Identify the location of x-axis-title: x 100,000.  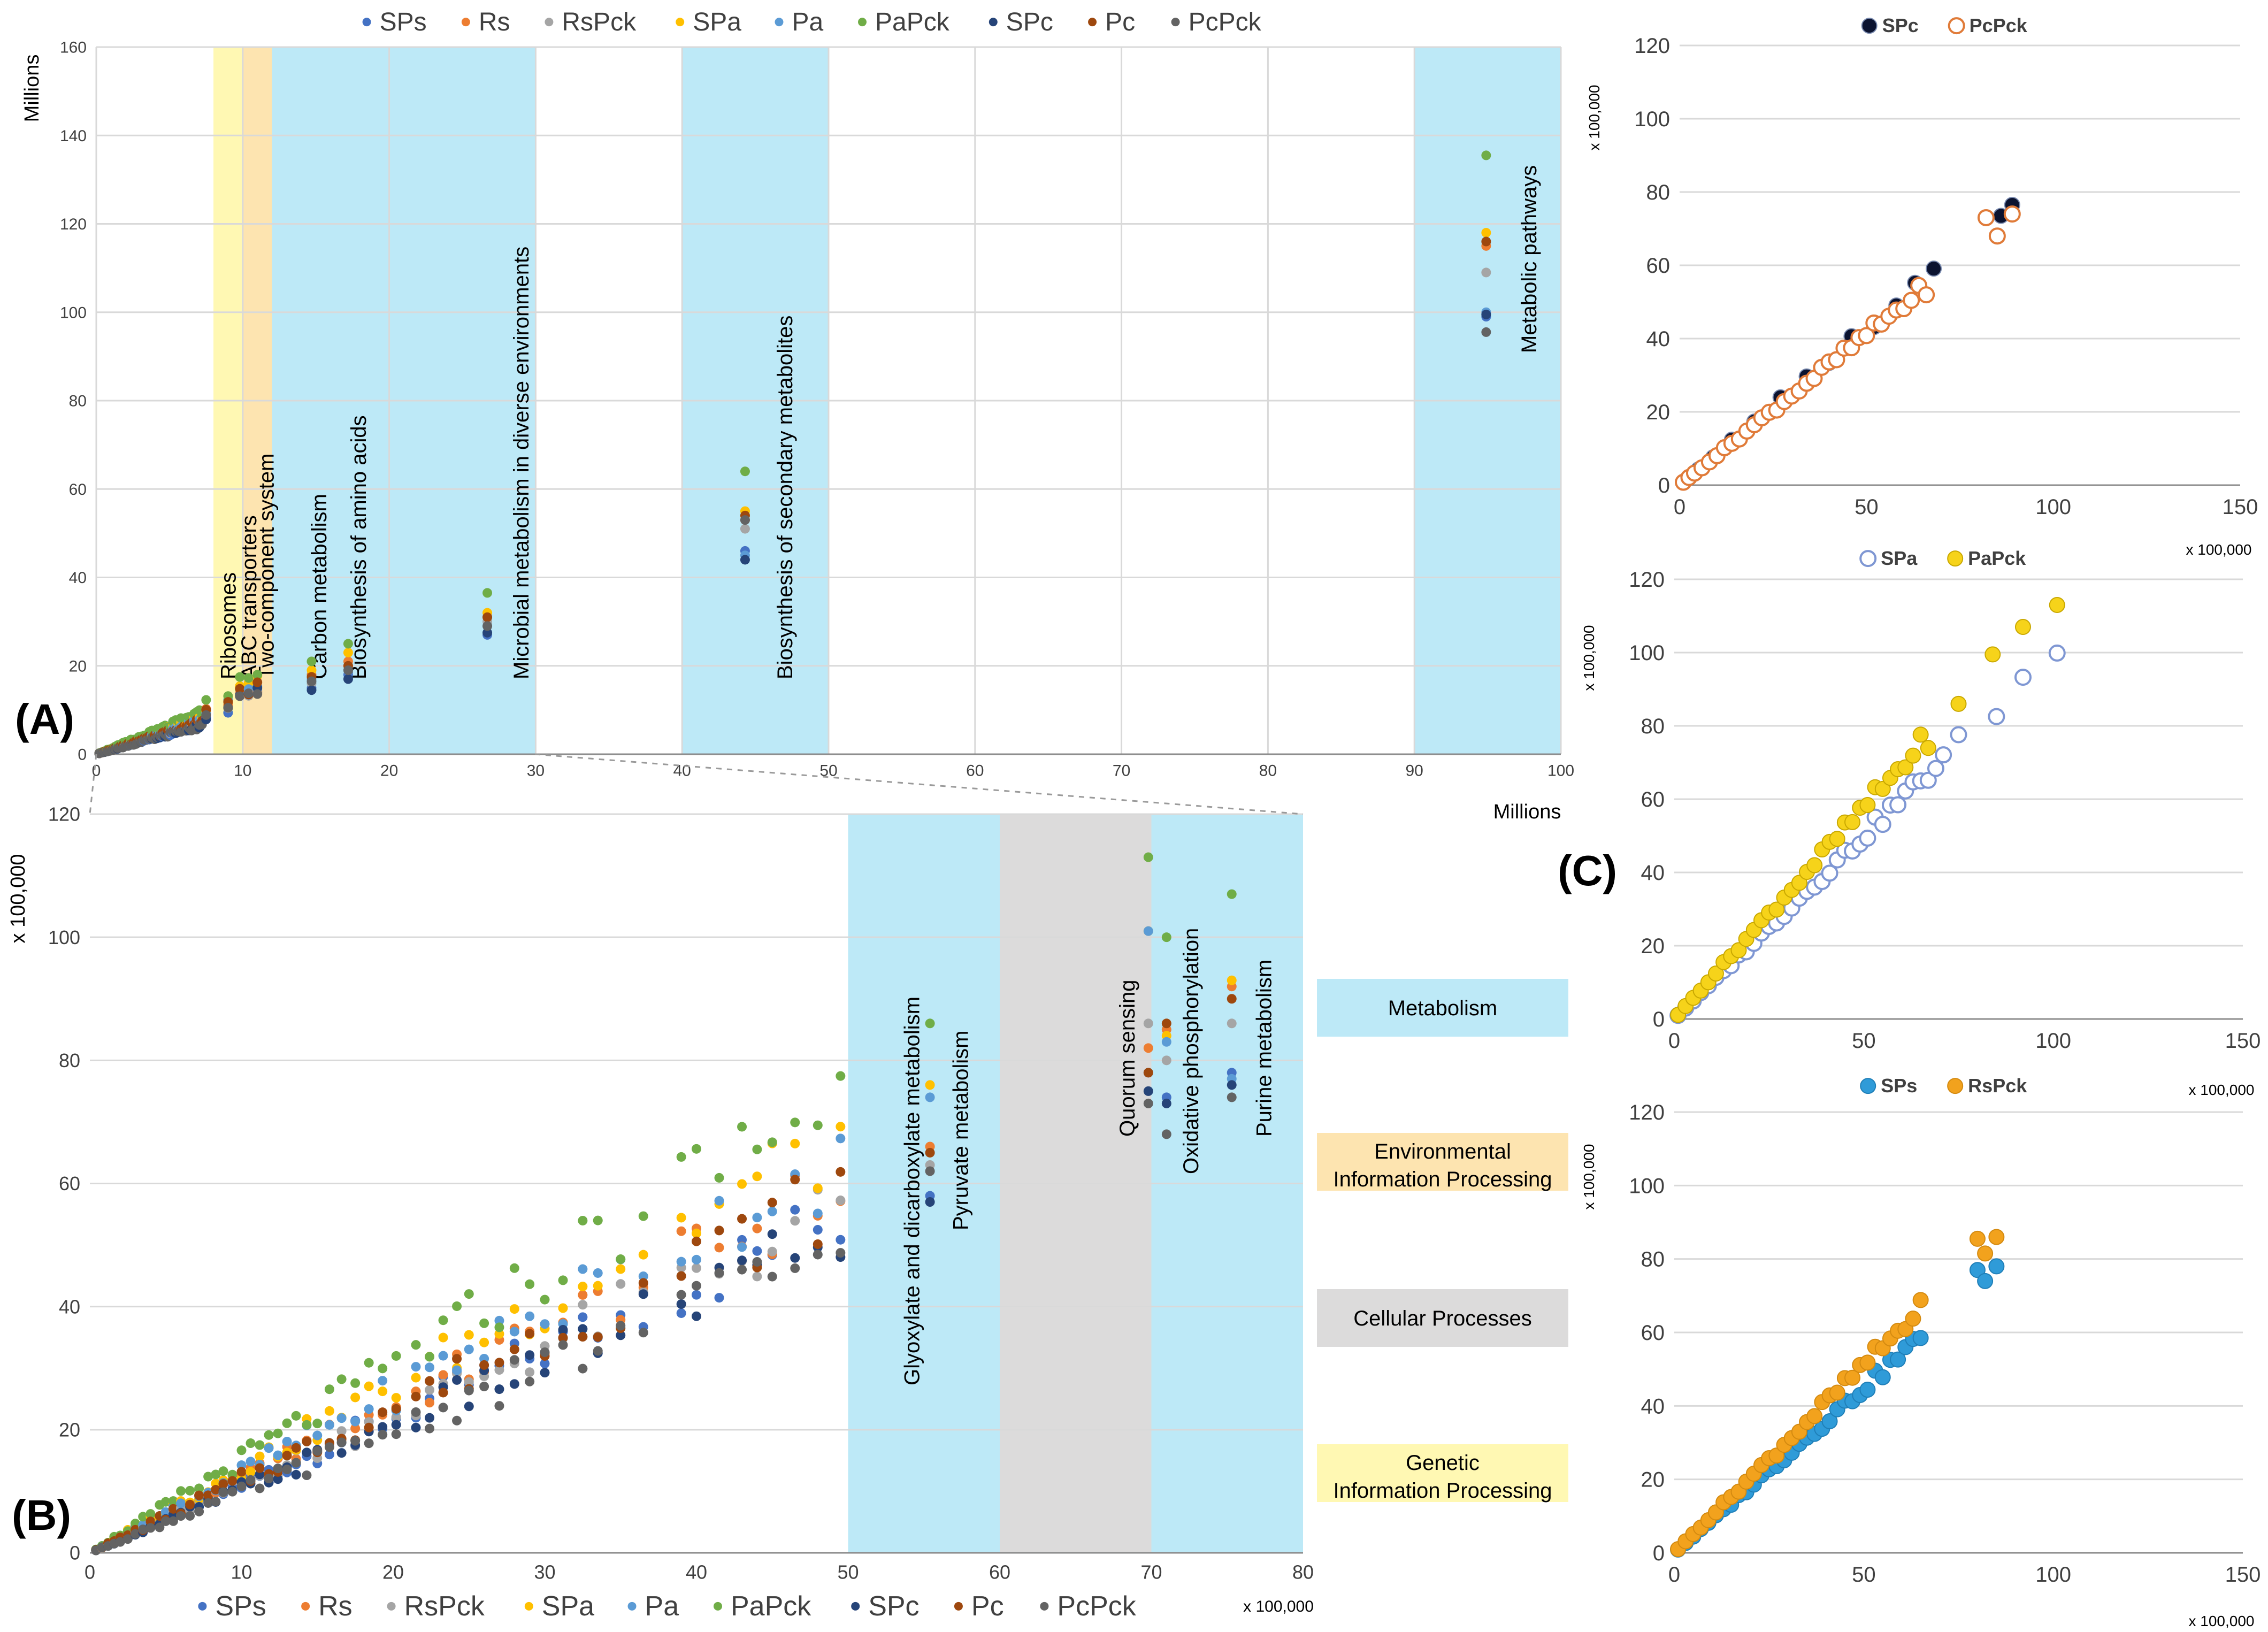
(2219, 549).